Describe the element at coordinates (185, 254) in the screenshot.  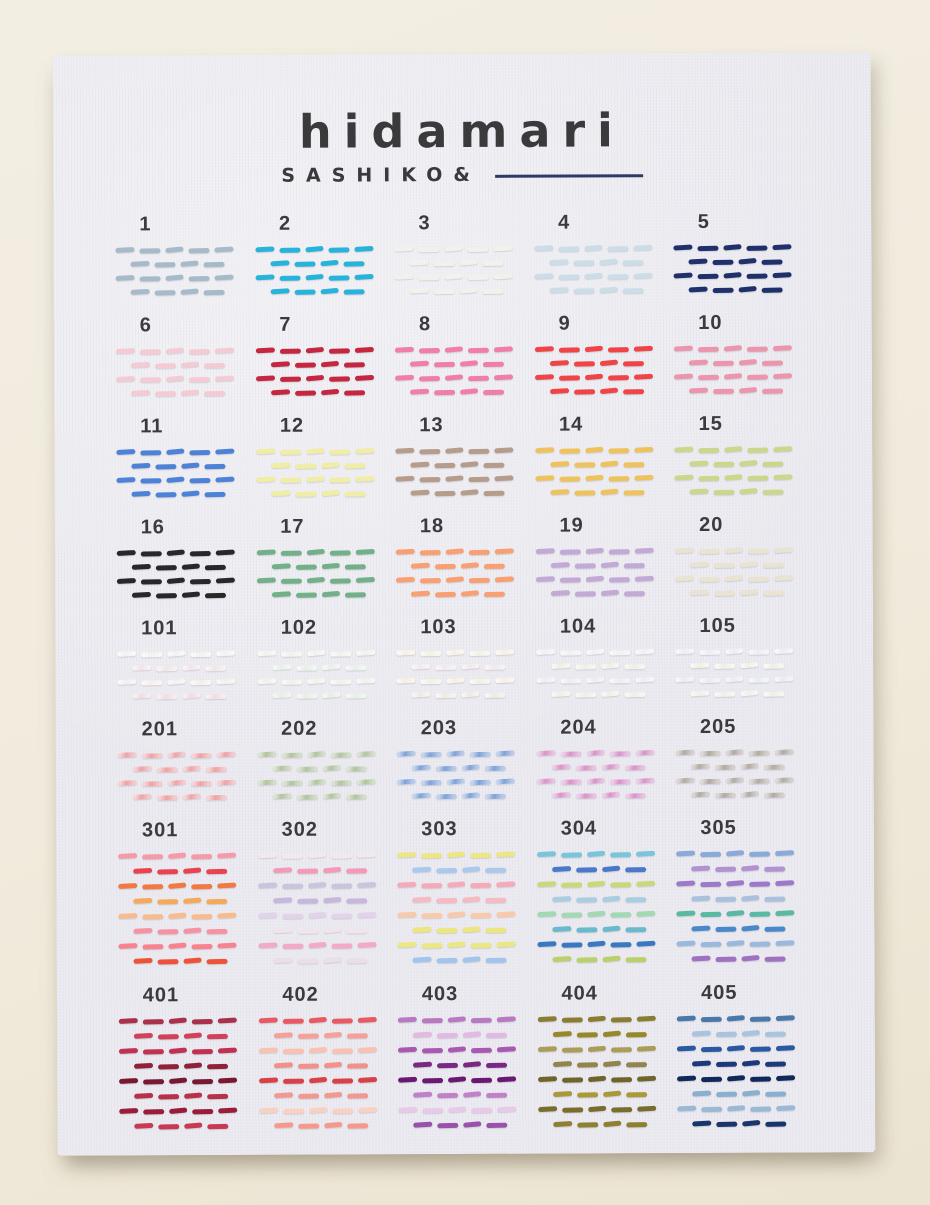
I see `swatch-1: 1` at that location.